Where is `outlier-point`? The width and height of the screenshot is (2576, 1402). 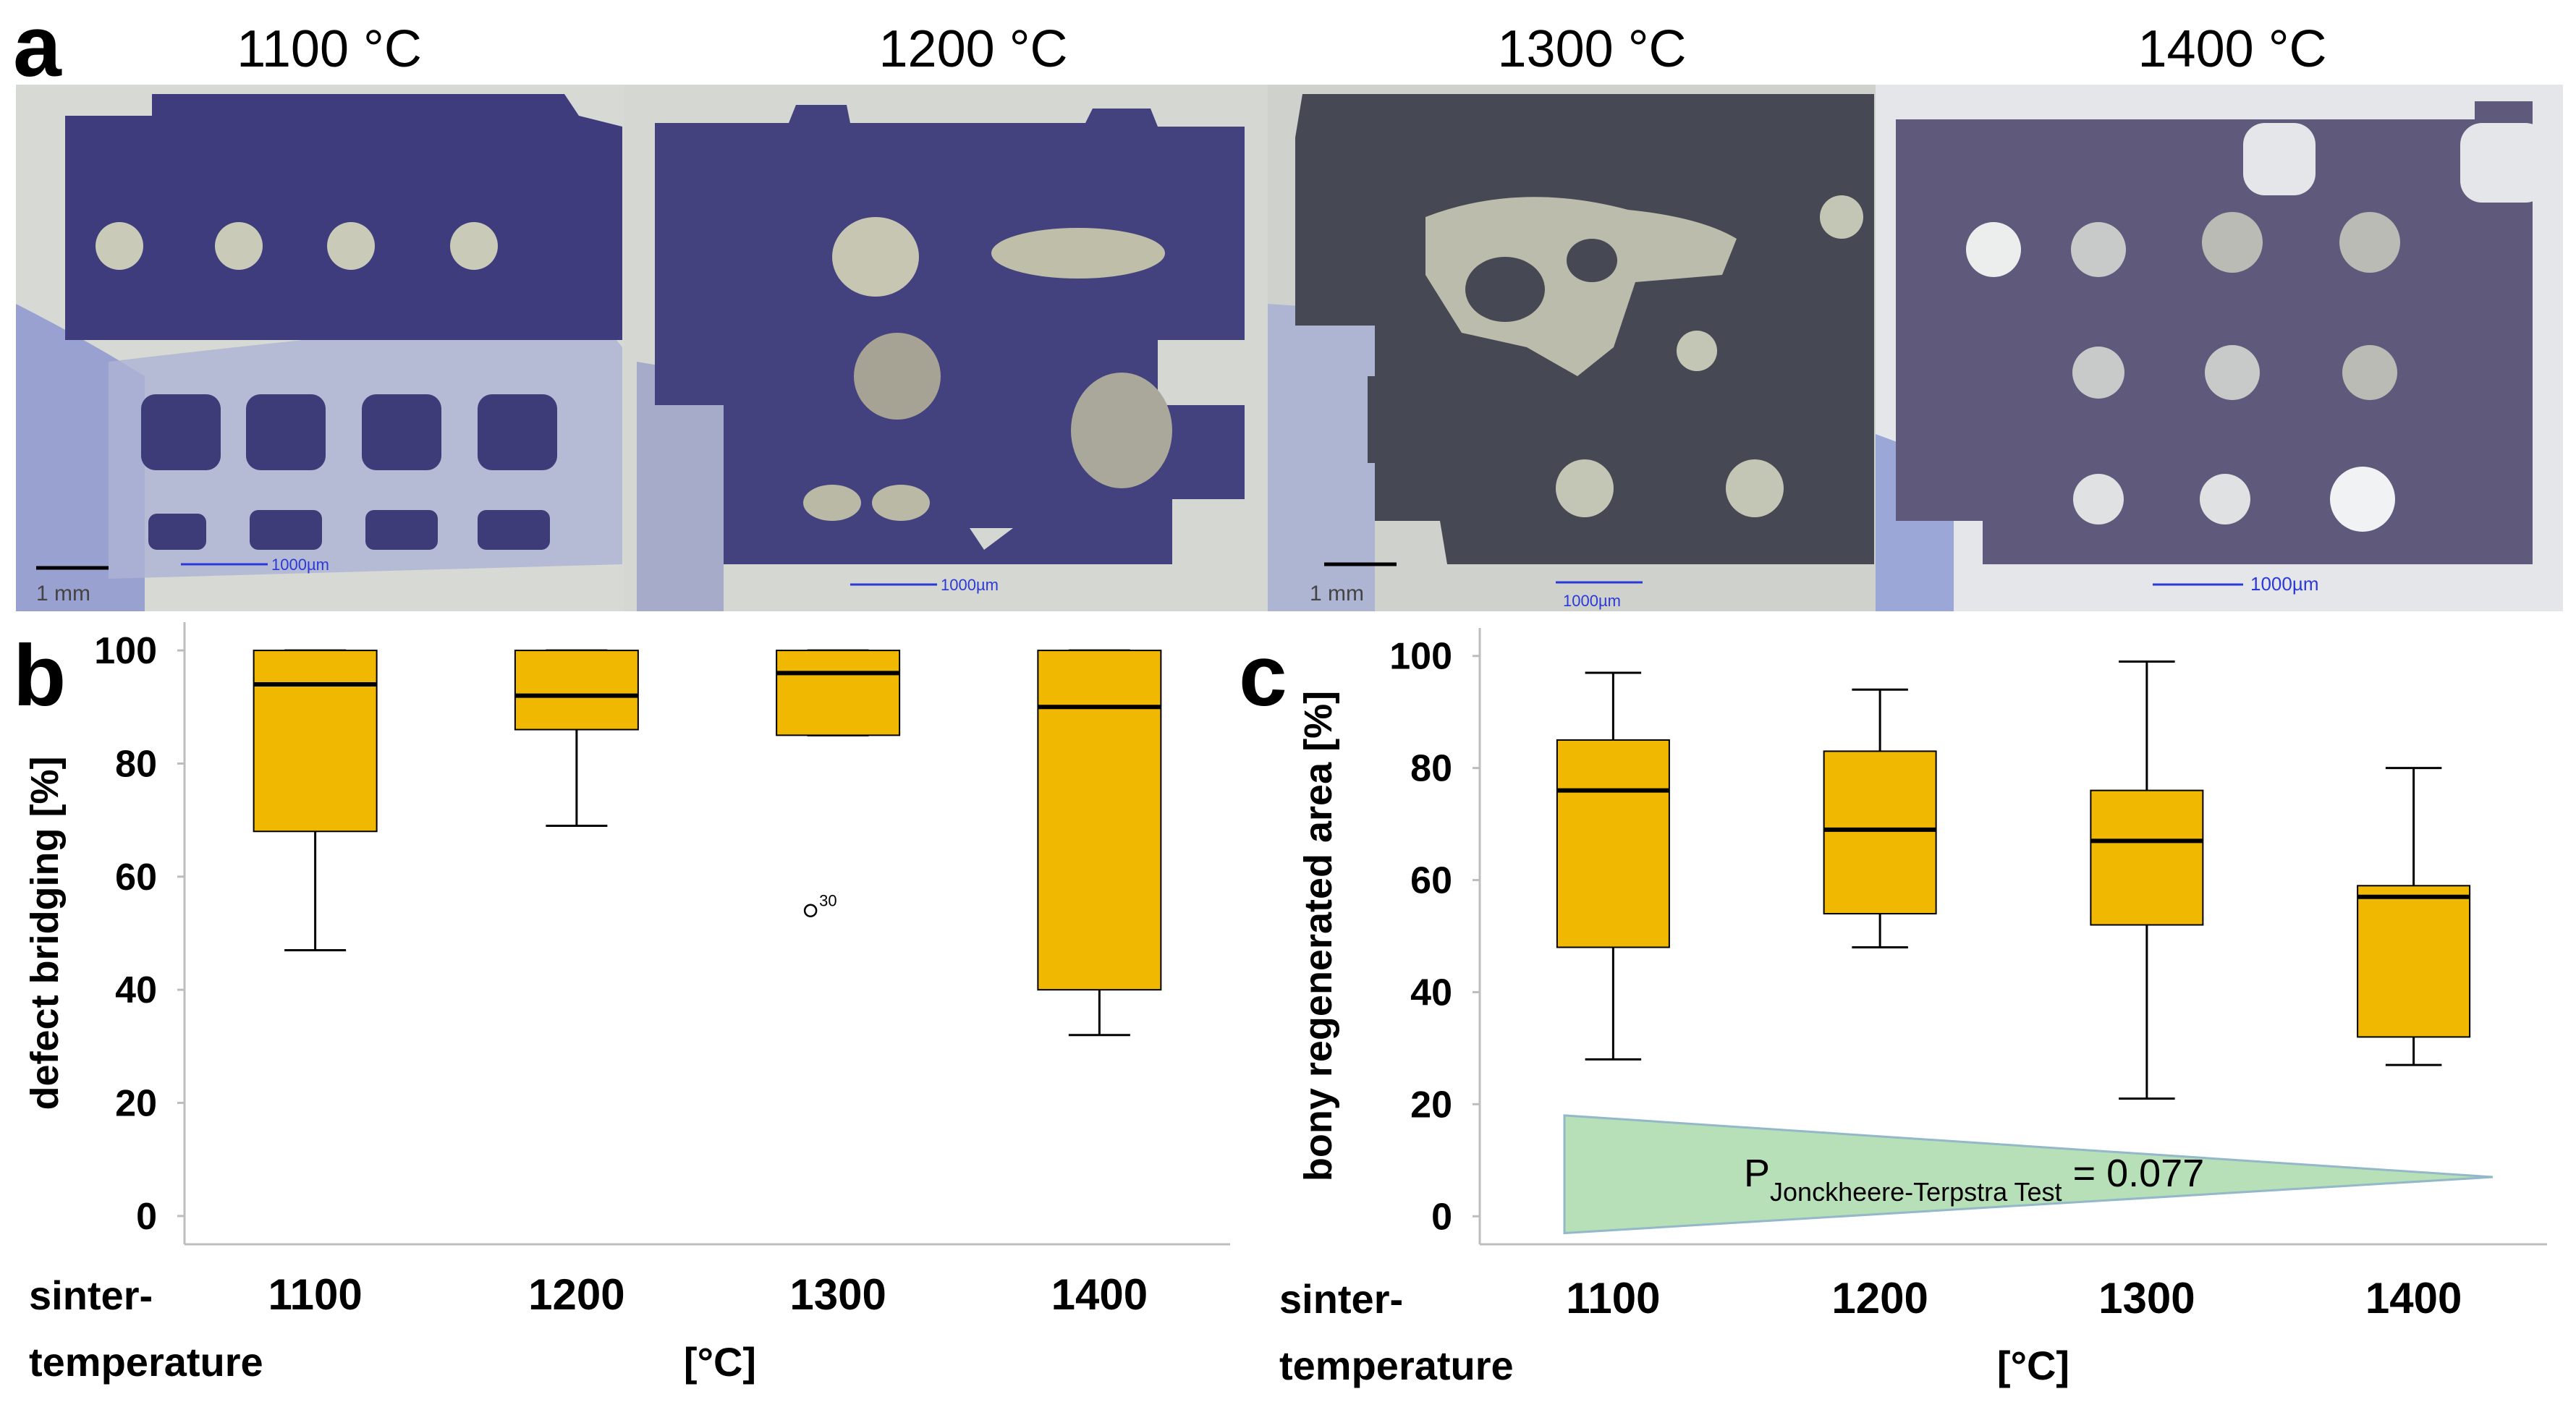 outlier-point is located at coordinates (810, 910).